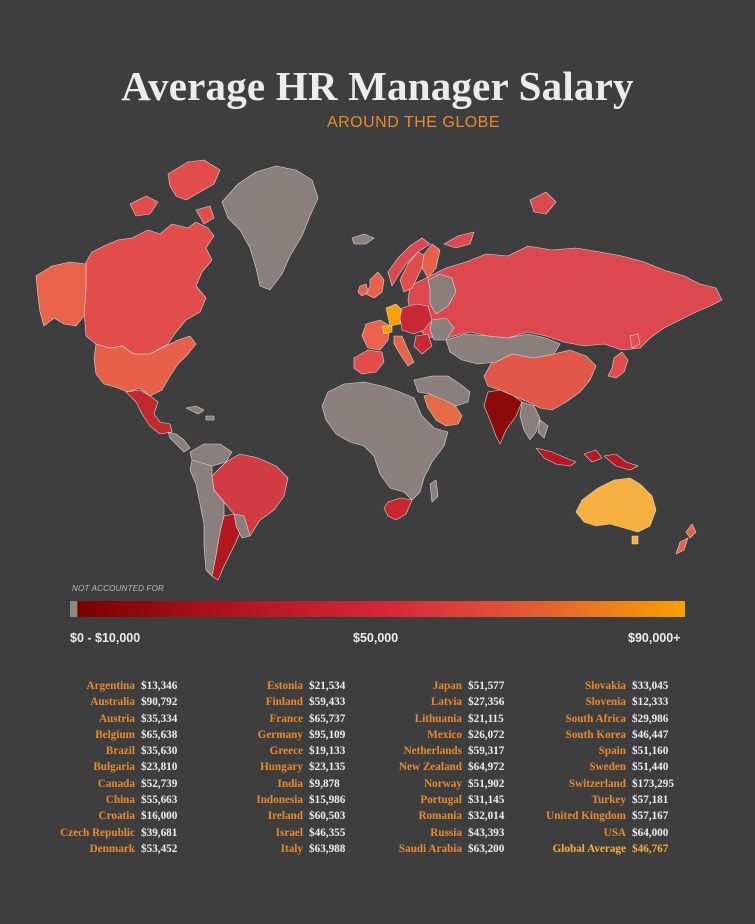  Describe the element at coordinates (597, 783) in the screenshot. I see `country-name: Switzerland` at that location.